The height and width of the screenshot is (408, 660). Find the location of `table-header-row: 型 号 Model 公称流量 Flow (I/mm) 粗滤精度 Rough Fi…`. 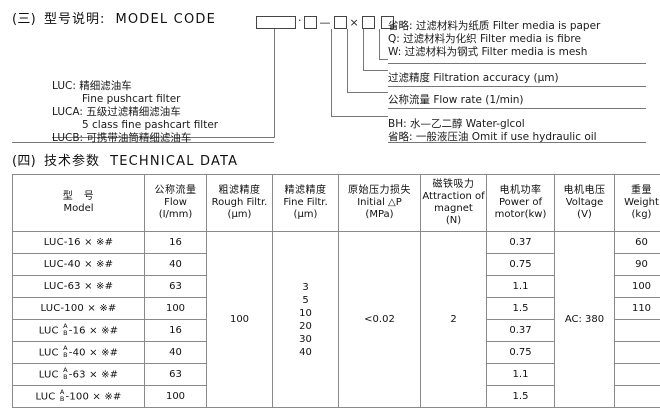

table-header-row: 型 号 Model 公称流量 Flow (I/mm) 粗滤精度 Rough Fi… is located at coordinates (336, 203).